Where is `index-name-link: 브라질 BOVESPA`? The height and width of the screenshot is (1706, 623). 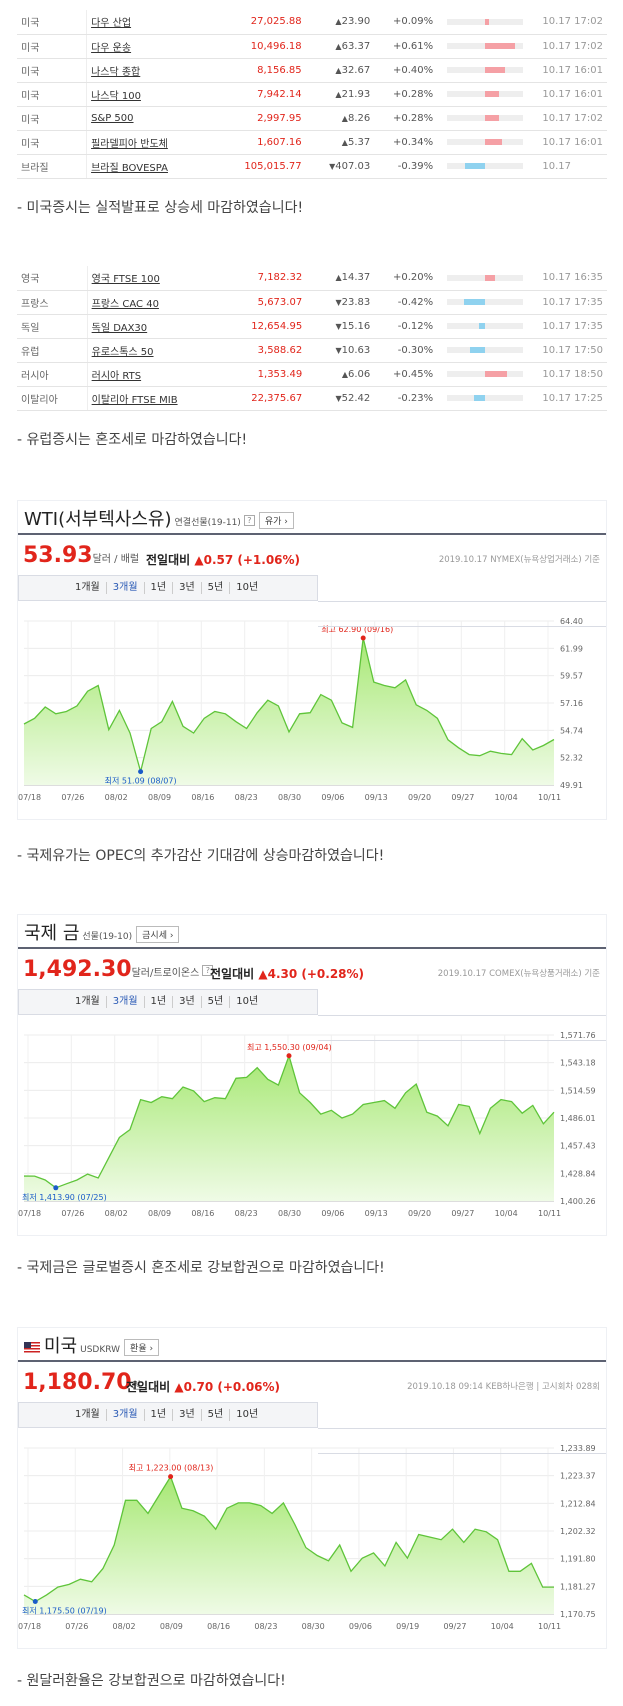 index-name-link: 브라질 BOVESPA is located at coordinates (146, 166).